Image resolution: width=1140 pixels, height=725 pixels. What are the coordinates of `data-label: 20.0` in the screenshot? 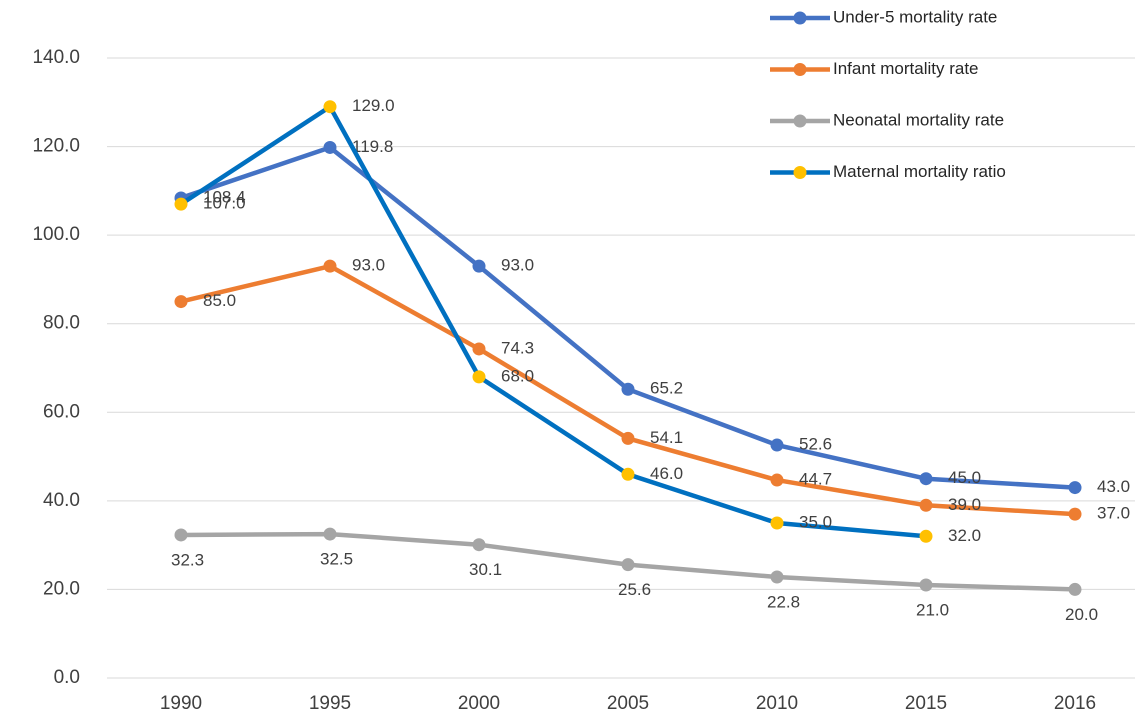 It's located at (1081, 614).